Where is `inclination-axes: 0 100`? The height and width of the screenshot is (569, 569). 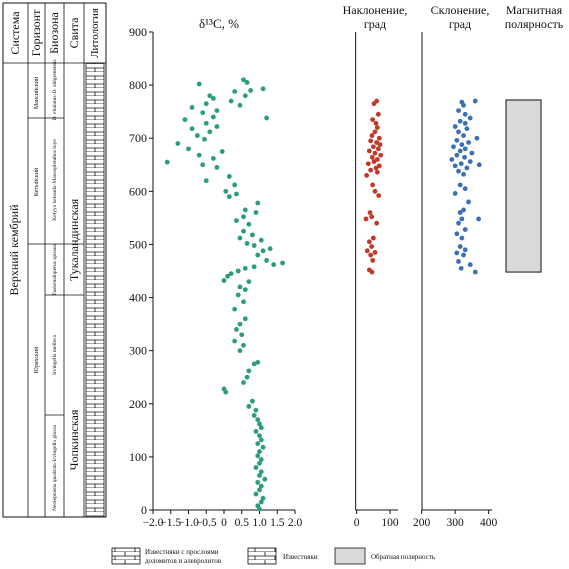 inclination-axes: 0 100 is located at coordinates (376, 280).